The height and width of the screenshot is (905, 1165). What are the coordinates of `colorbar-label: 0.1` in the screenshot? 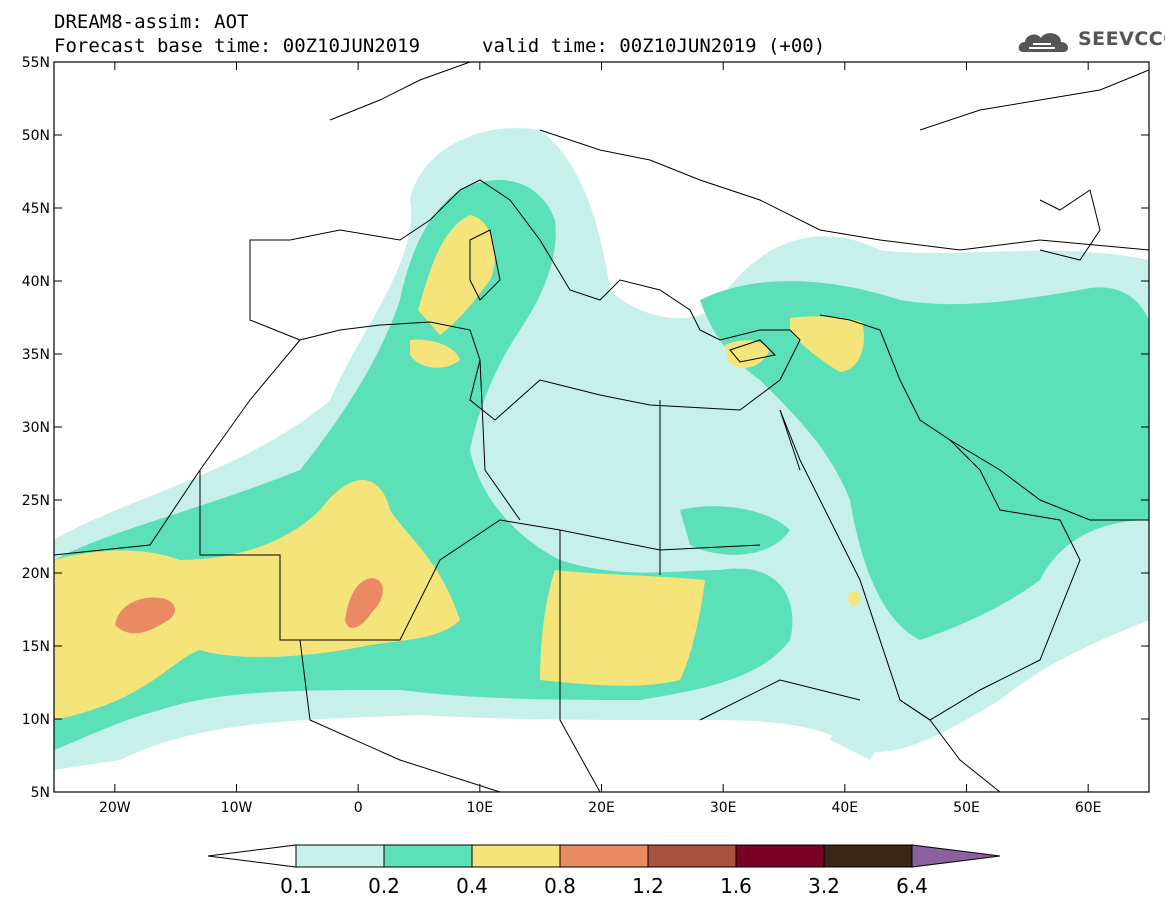 It's located at (296, 886).